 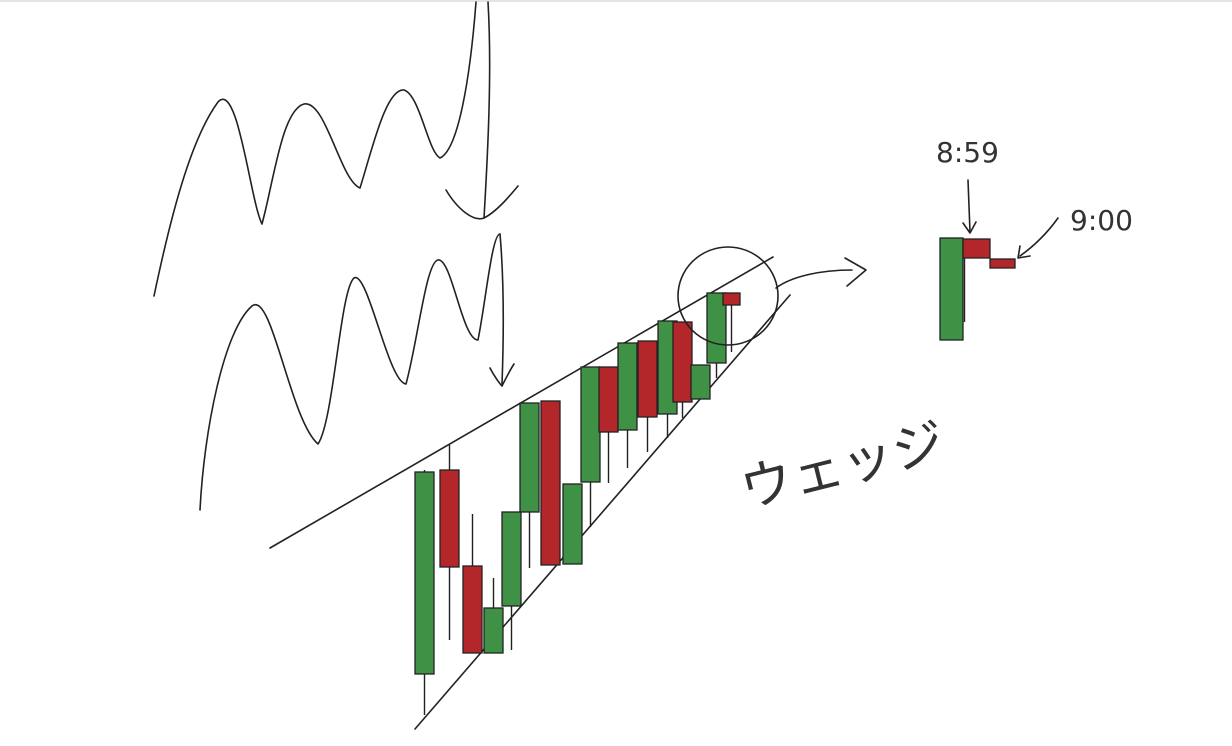 What do you see at coordinates (350, 372) in the screenshot?
I see `lower-wave-sketch` at bounding box center [350, 372].